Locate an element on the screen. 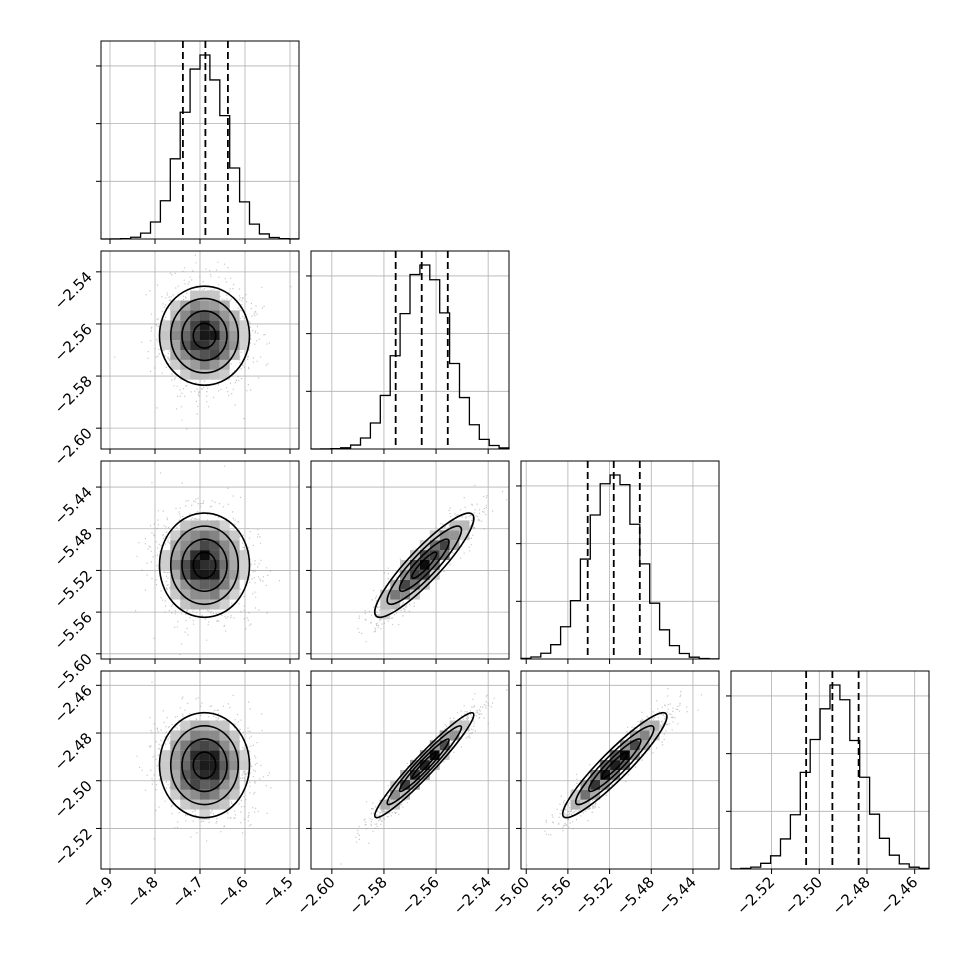 The image size is (970, 970). x-tick-label: −2.48 is located at coordinates (851, 895).